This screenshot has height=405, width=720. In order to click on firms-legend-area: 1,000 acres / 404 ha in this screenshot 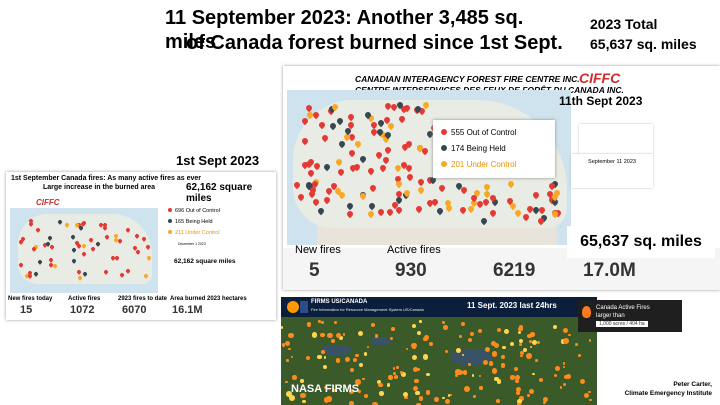, I will do `click(622, 324)`.